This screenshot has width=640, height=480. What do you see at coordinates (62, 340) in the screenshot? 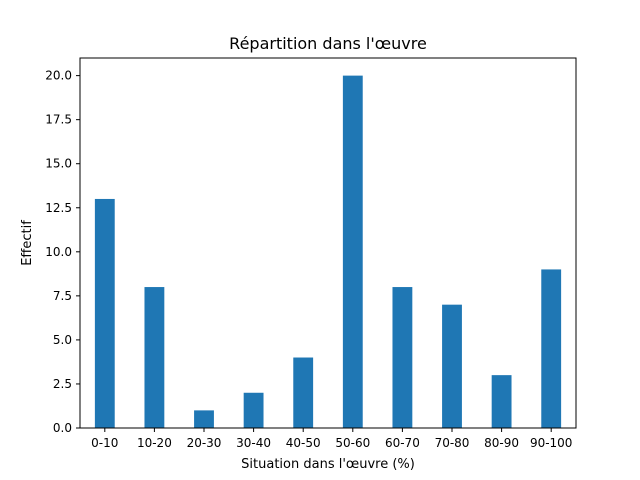
I see `y-tick-label: 5.0` at bounding box center [62, 340].